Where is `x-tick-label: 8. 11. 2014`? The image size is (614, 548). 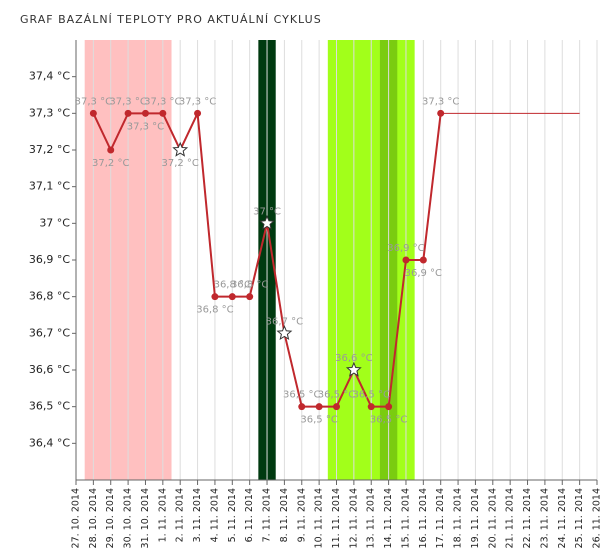
x-tick-label: 8. 11. 2014 is located at coordinates (284, 515).